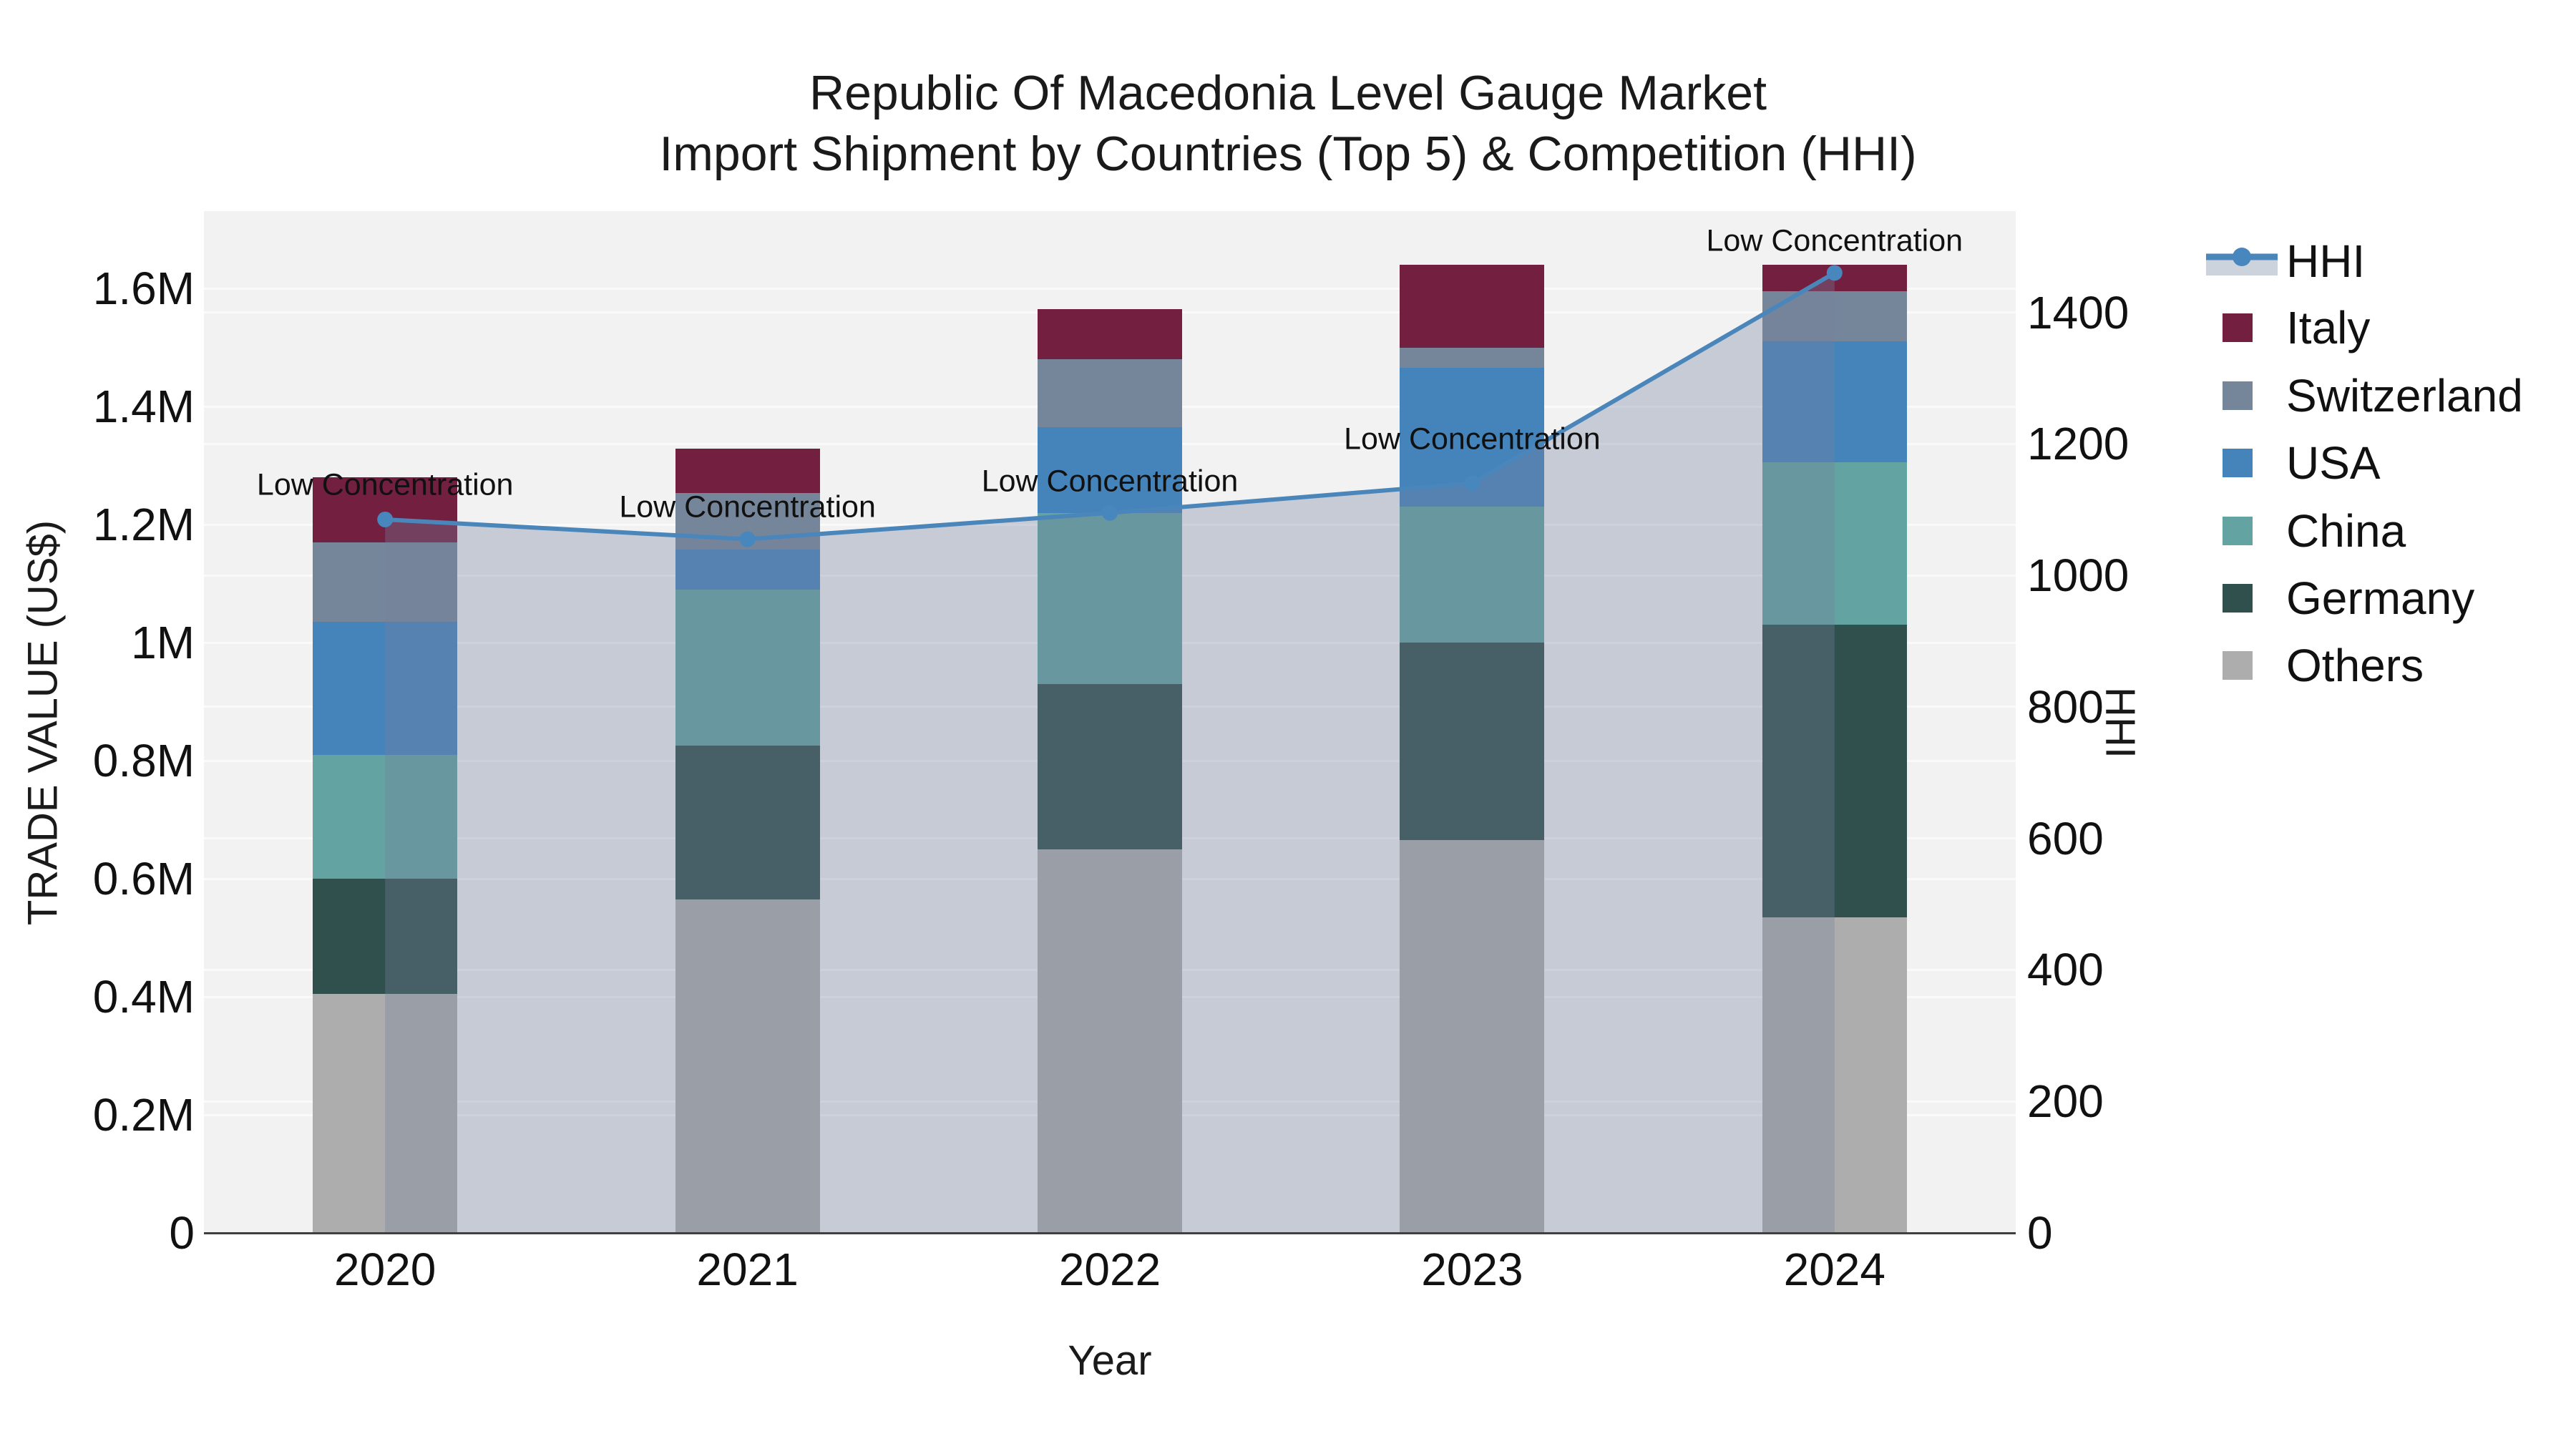  I want to click on bar-segment-others-2020, so click(385, 1113).